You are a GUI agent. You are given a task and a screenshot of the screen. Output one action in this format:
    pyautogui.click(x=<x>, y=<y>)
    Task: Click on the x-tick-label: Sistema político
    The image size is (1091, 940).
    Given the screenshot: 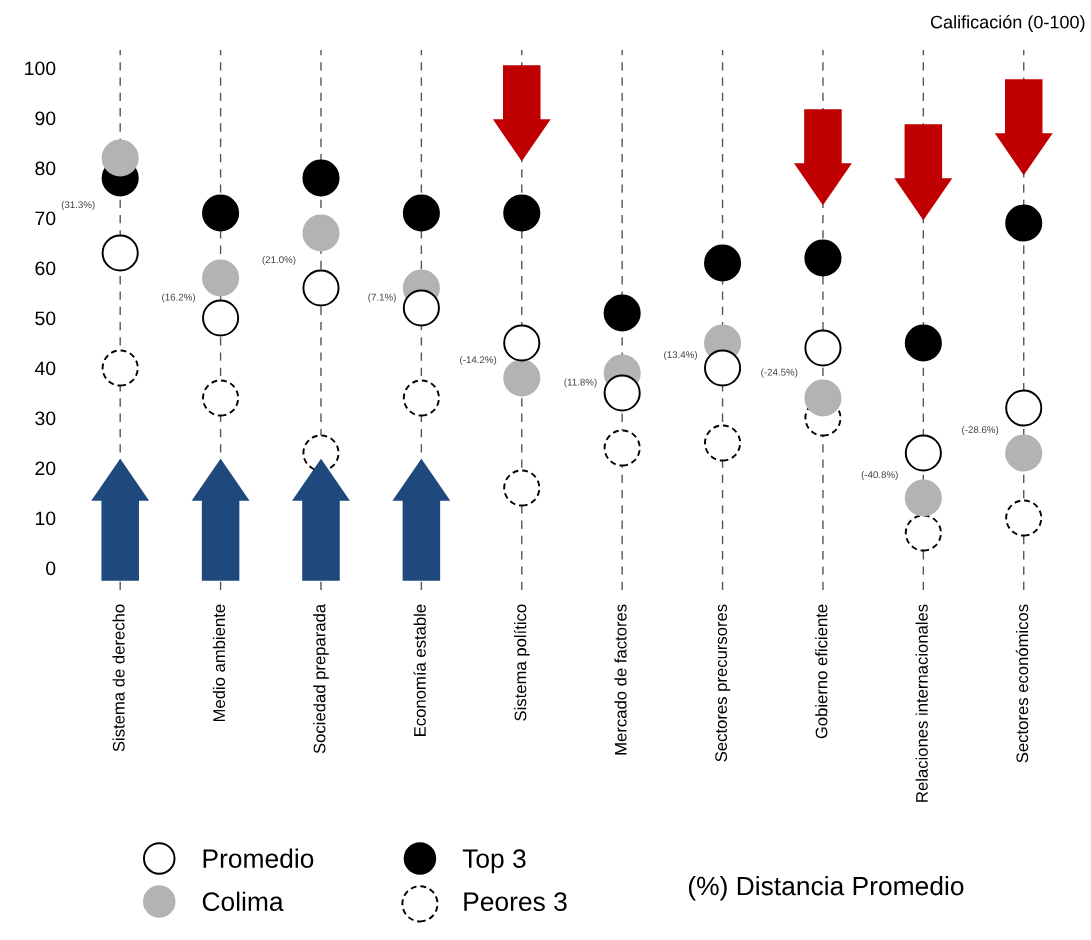 What is the action you would take?
    pyautogui.click(x=521, y=662)
    